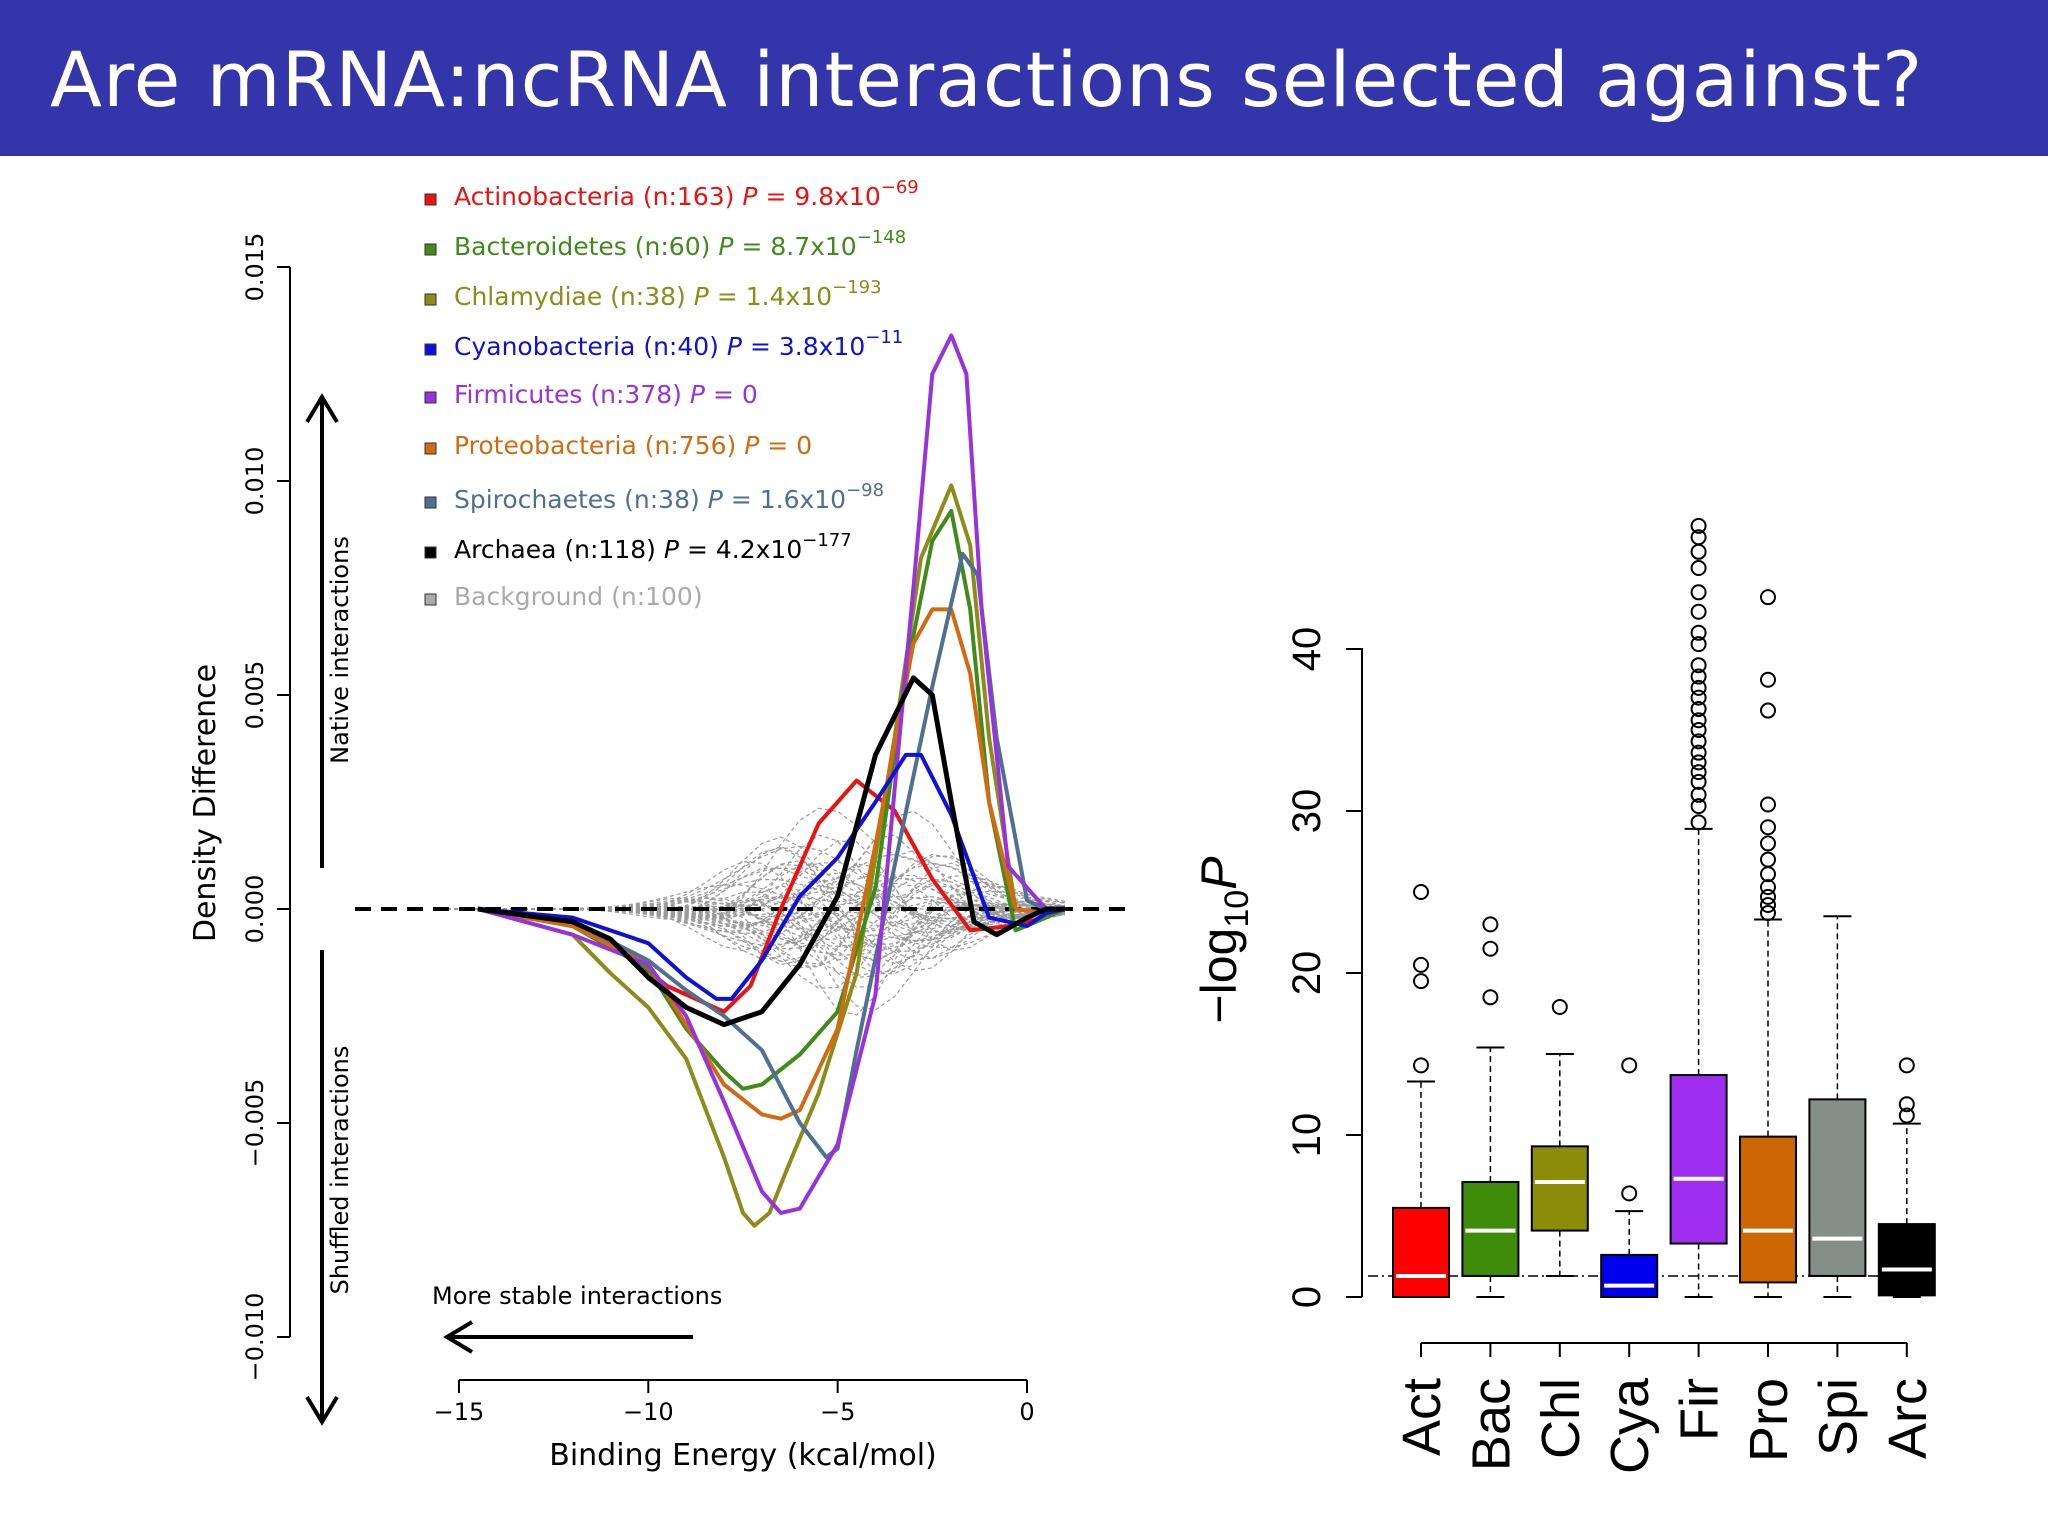  I want to click on density-y-tick-label: −0.005, so click(255, 1123).